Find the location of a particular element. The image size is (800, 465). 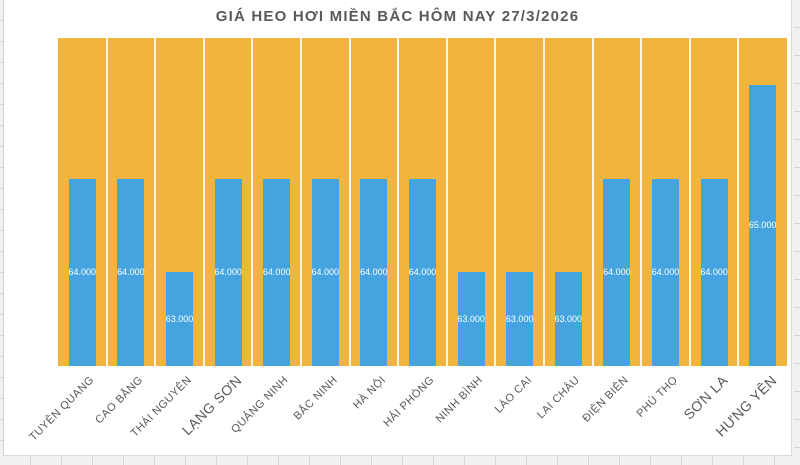

bar-ninh-bình: 63.000 is located at coordinates (471, 319).